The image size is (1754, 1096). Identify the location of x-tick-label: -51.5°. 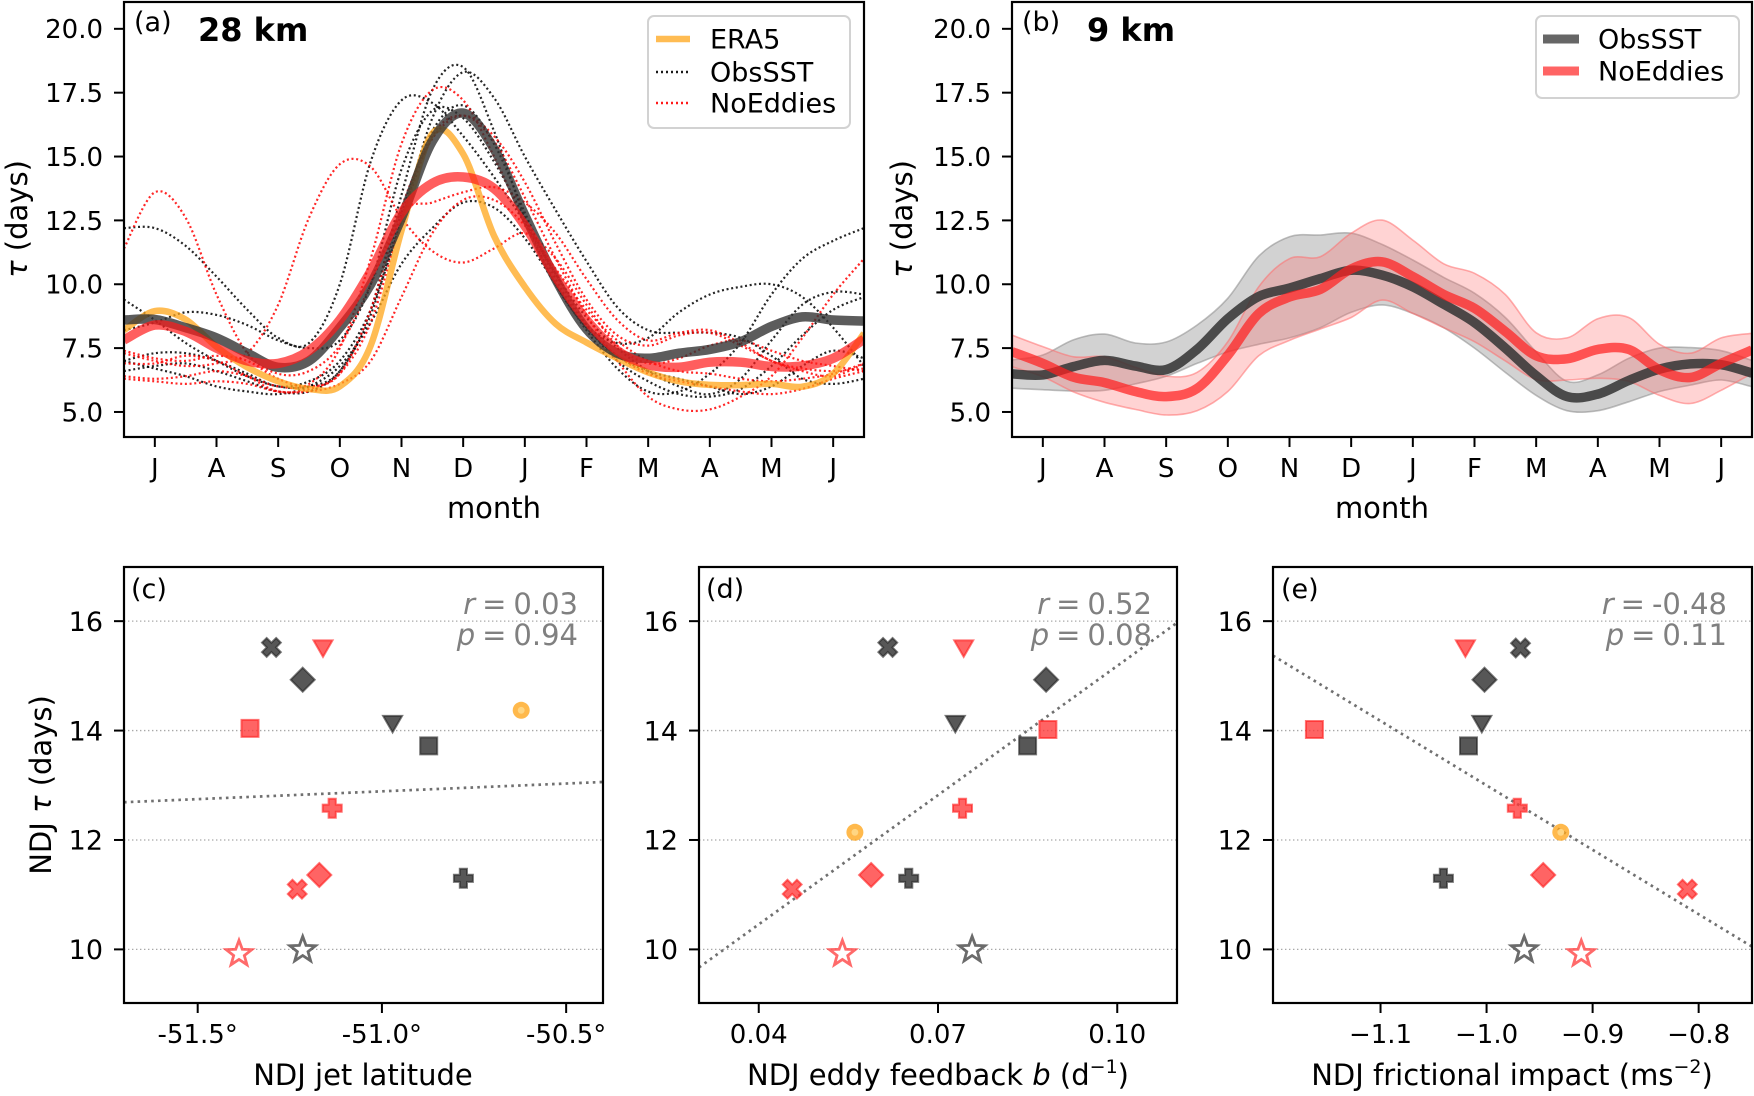
(198, 1035).